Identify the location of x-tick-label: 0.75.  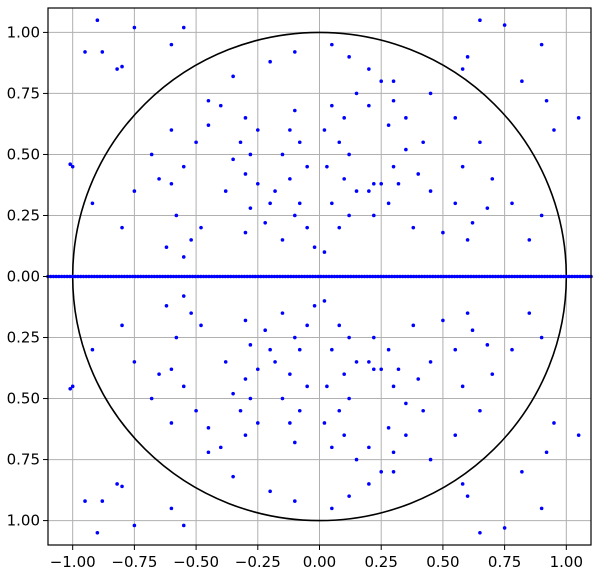
(504, 562).